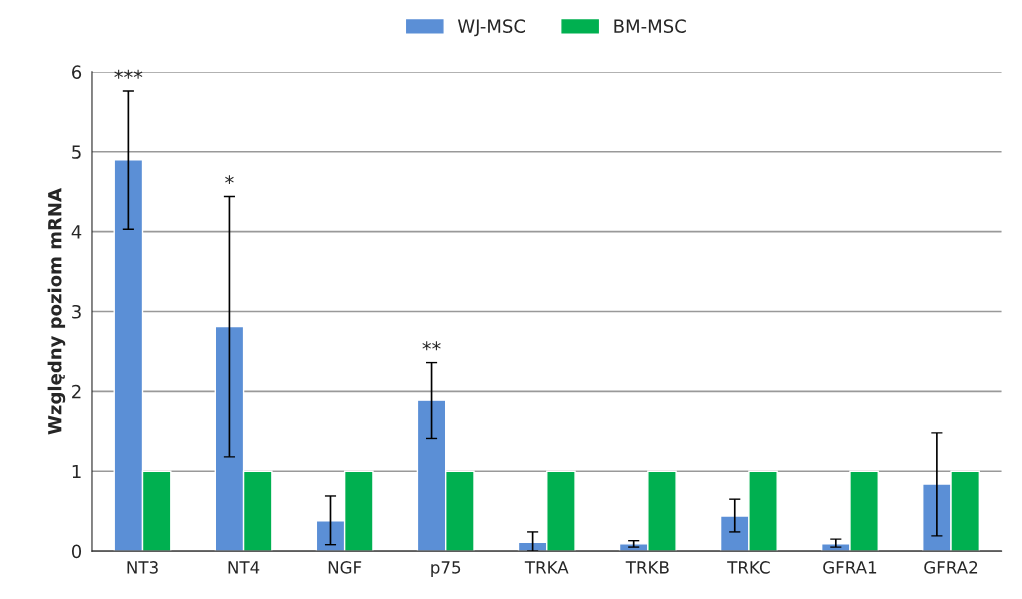  Describe the element at coordinates (76, 232) in the screenshot. I see `y-tick-label: 4` at that location.